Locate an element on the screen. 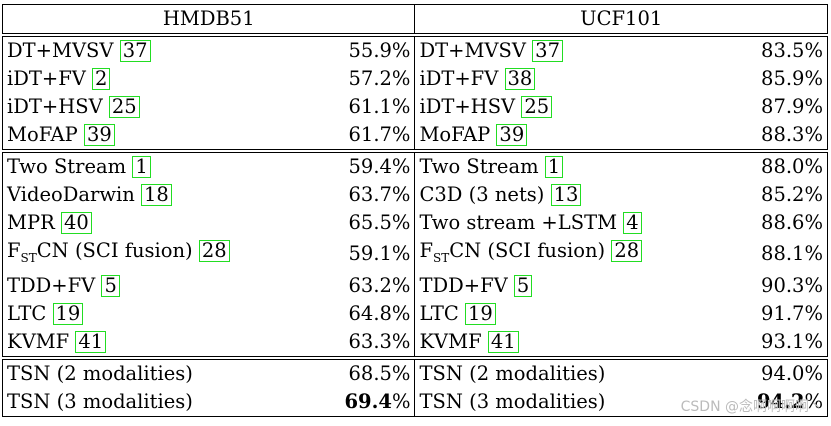 The height and width of the screenshot is (426, 831). method-name: iDT+FV is located at coordinates (46, 78).